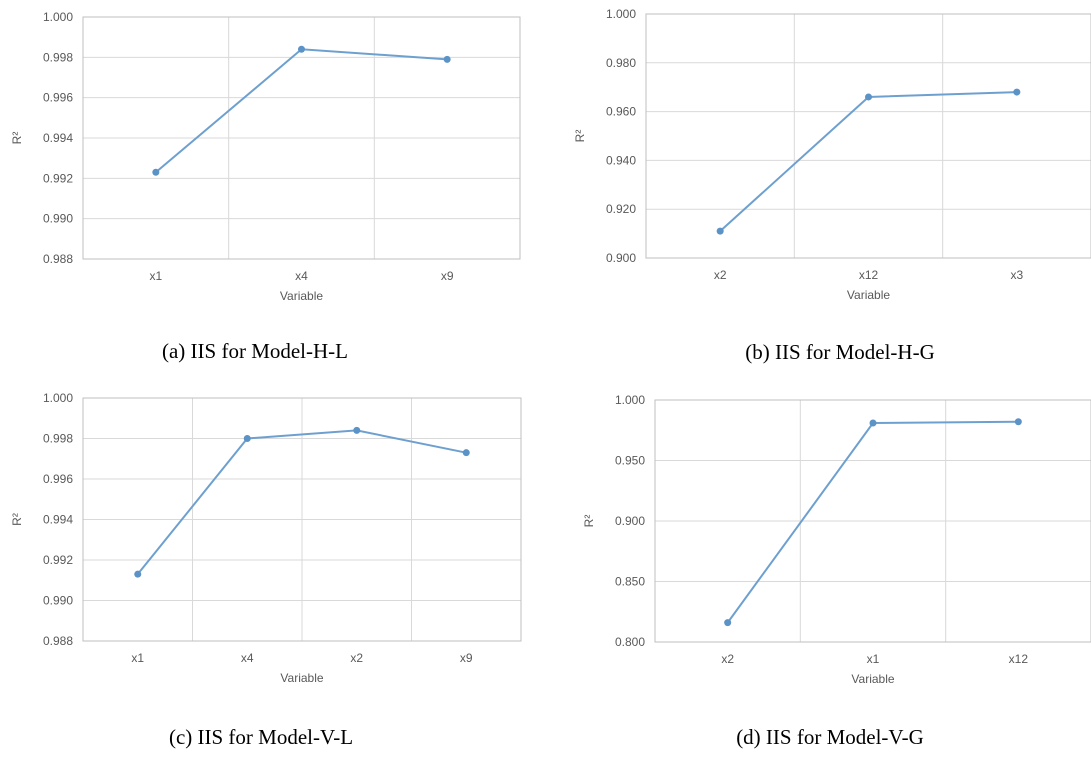 This screenshot has height=758, width=1091. What do you see at coordinates (630, 582) in the screenshot?
I see `y-tick-label: 0.850` at bounding box center [630, 582].